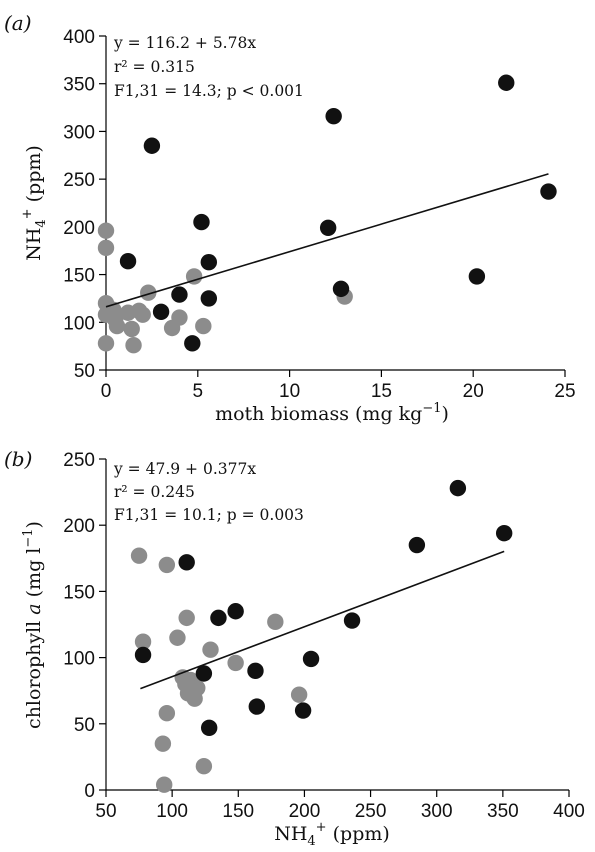 This screenshot has width=595, height=852. Describe the element at coordinates (238, 811) in the screenshot. I see `panel-b-x-tick-label-2: 150` at that location.